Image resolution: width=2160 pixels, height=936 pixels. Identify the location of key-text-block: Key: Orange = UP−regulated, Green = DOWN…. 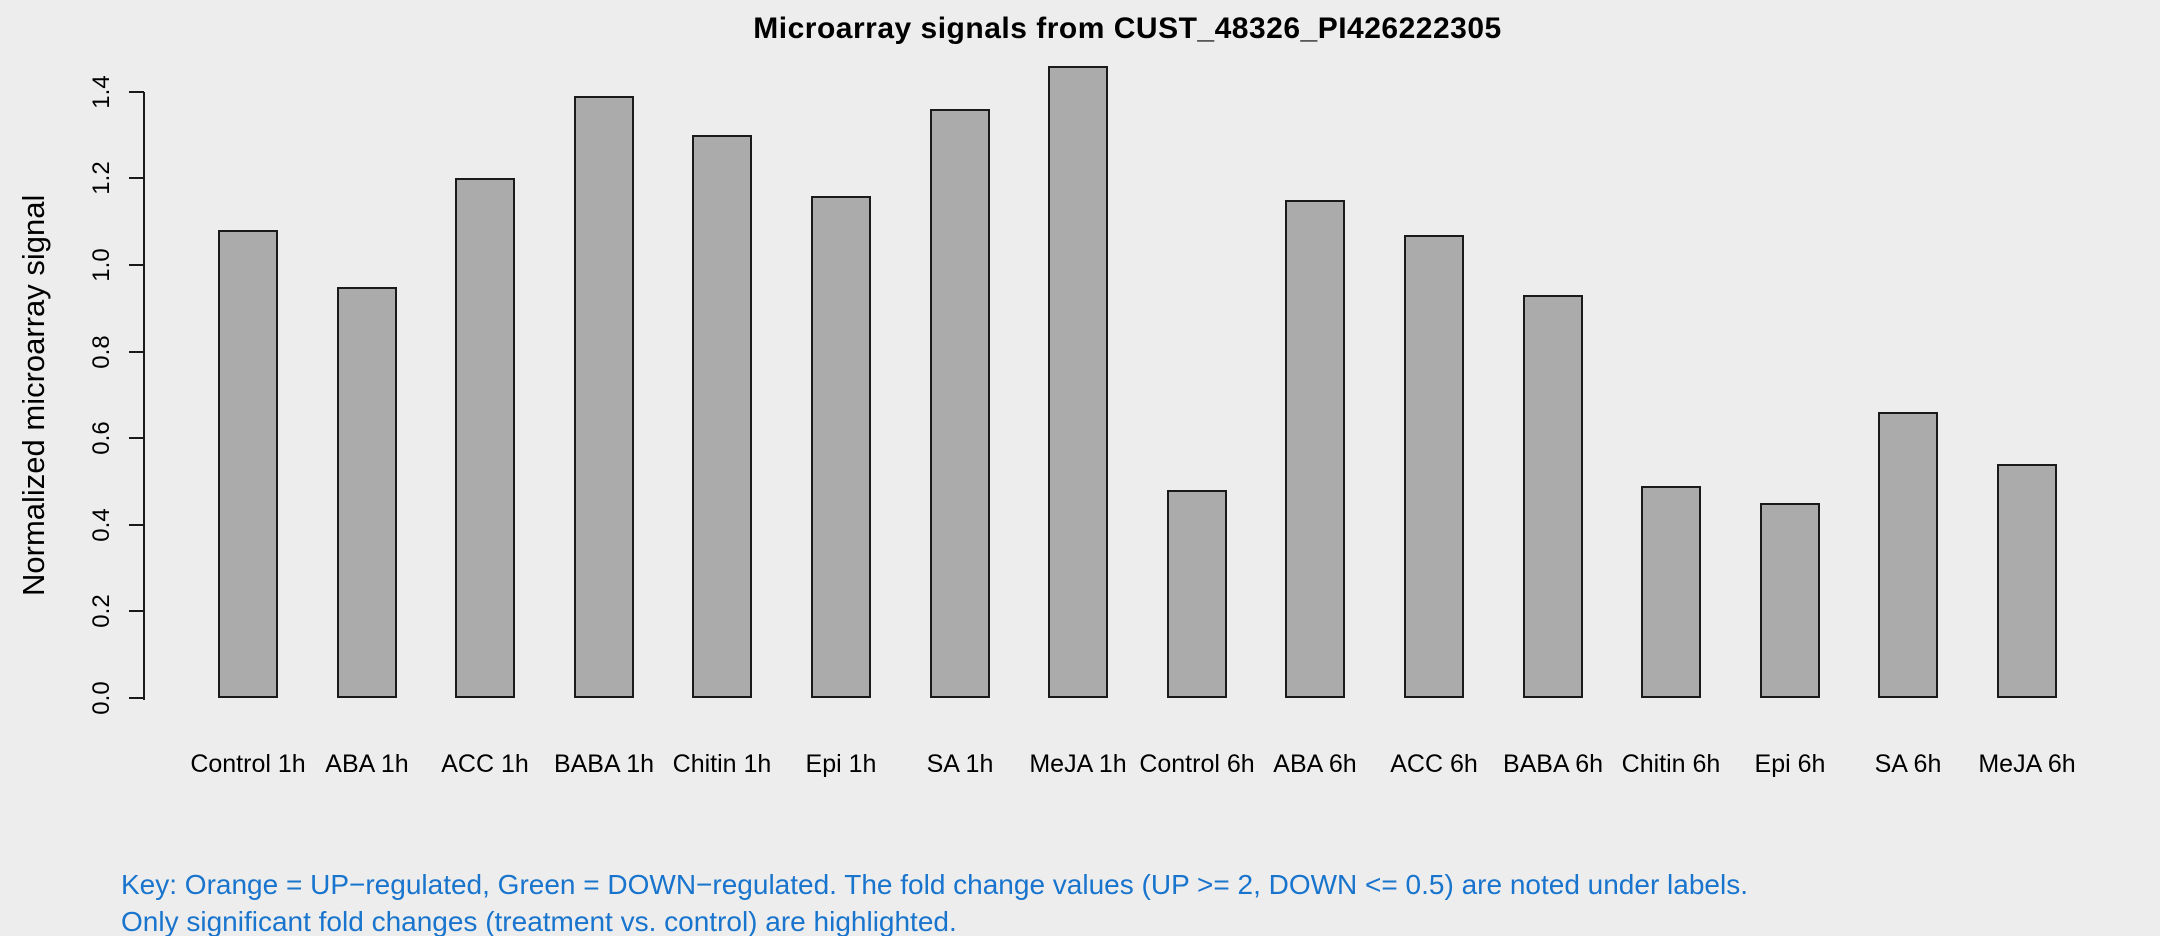
(934, 901).